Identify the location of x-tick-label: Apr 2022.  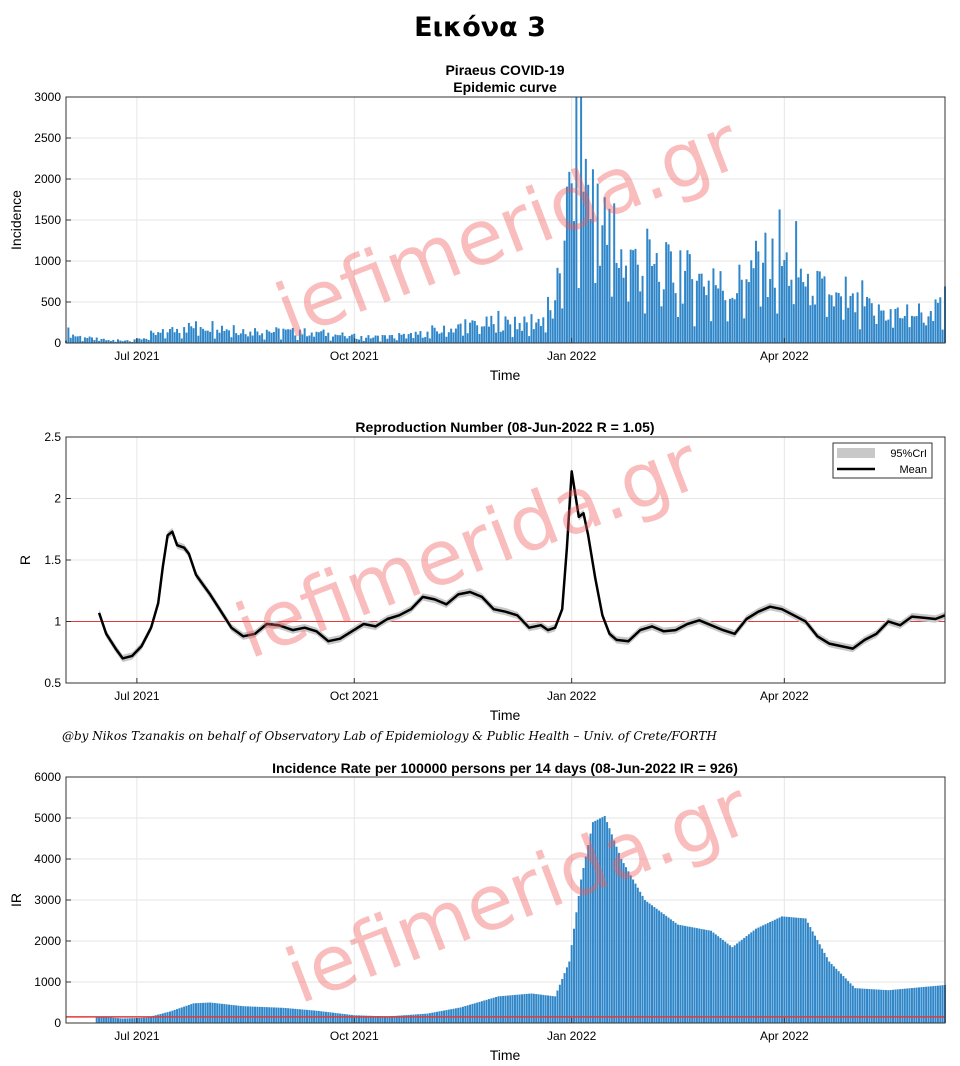
(784, 696).